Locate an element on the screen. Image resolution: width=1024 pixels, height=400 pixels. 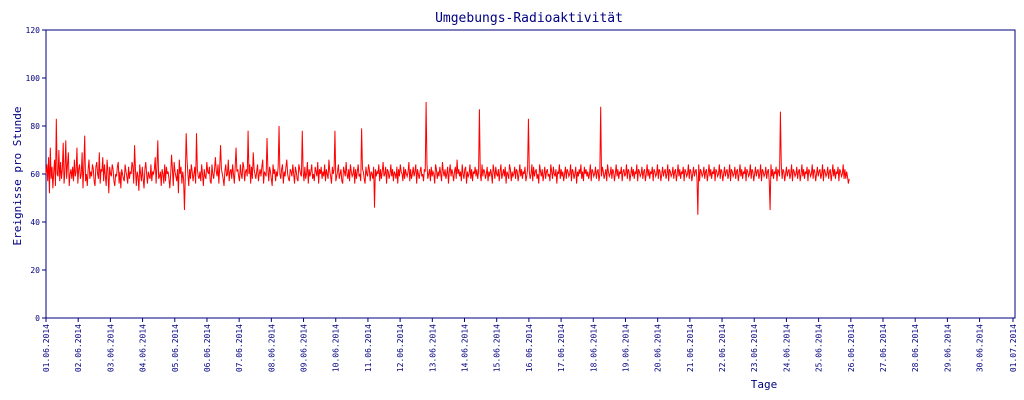
x-tick-label: 27.06.2014 is located at coordinates (883, 348).